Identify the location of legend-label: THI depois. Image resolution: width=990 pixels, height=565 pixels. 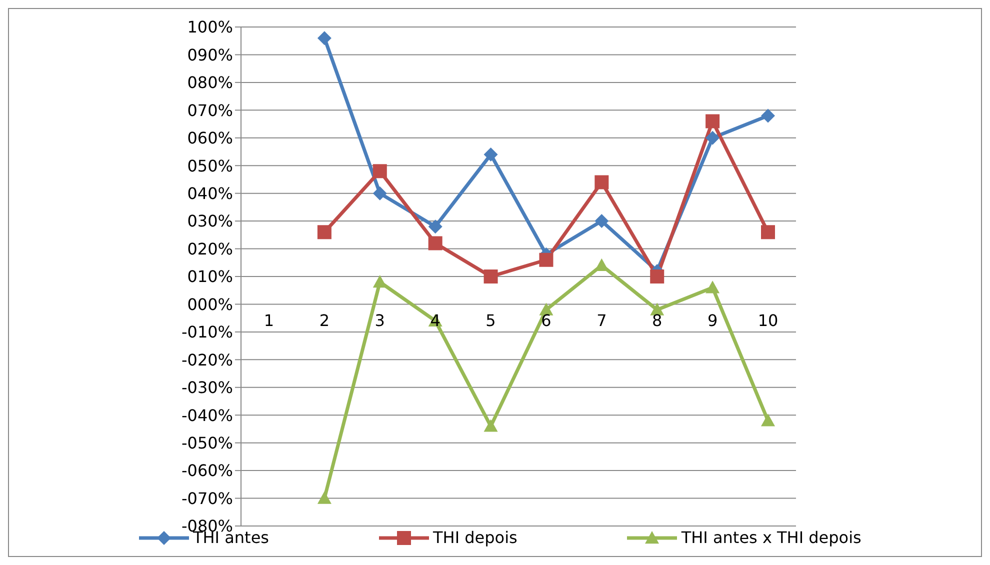
(475, 537).